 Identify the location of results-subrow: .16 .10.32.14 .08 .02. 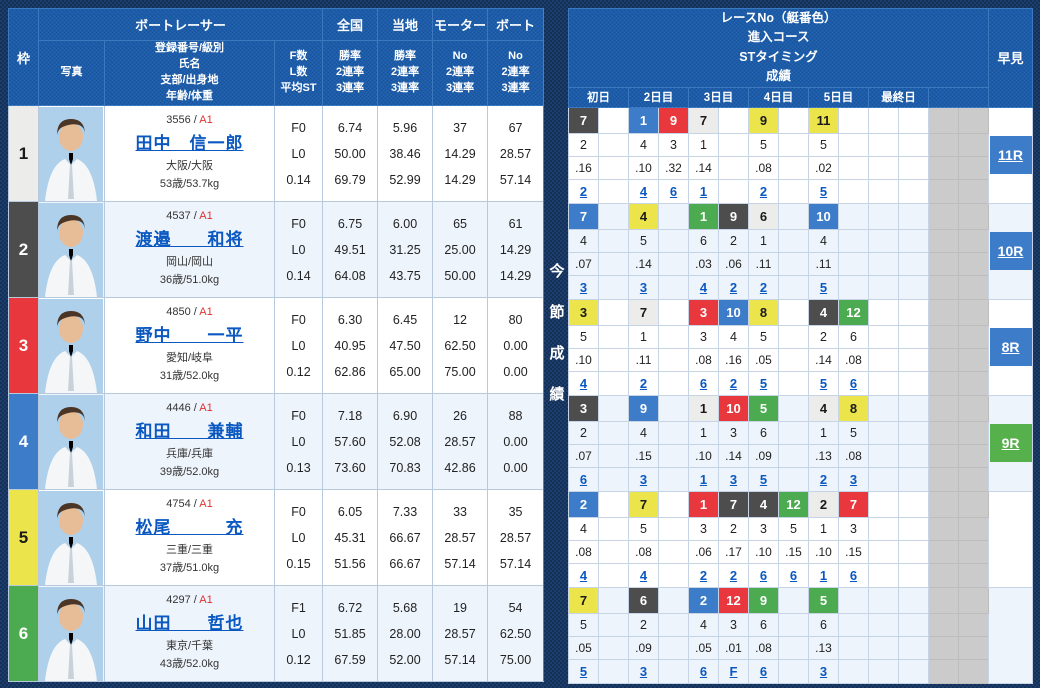
(800, 167).